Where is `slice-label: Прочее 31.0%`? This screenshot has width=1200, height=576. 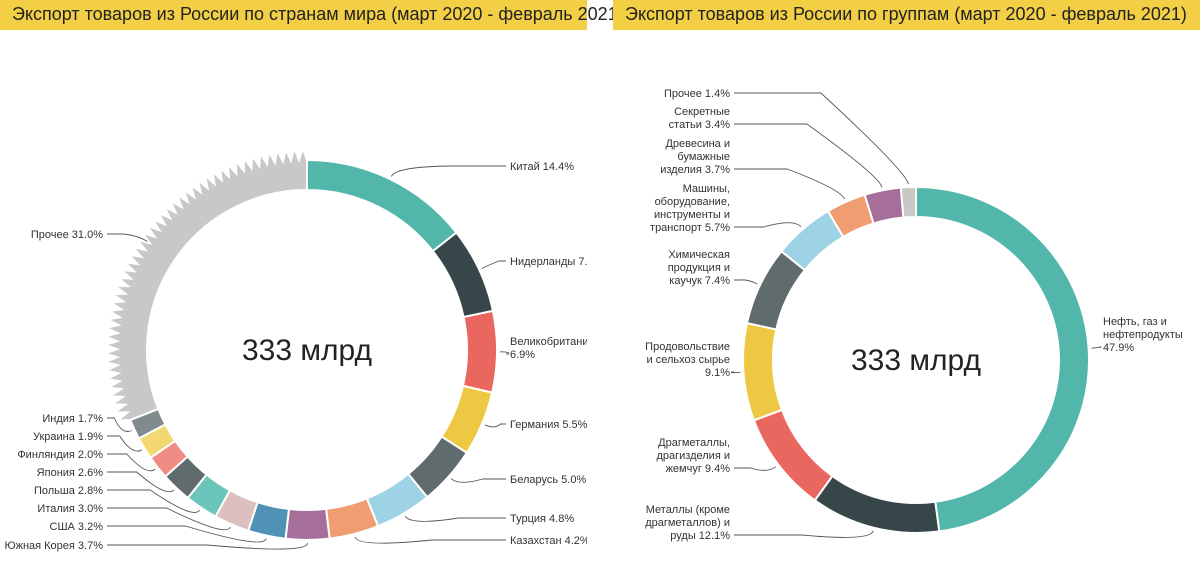 slice-label: Прочее 31.0% is located at coordinates (67, 235).